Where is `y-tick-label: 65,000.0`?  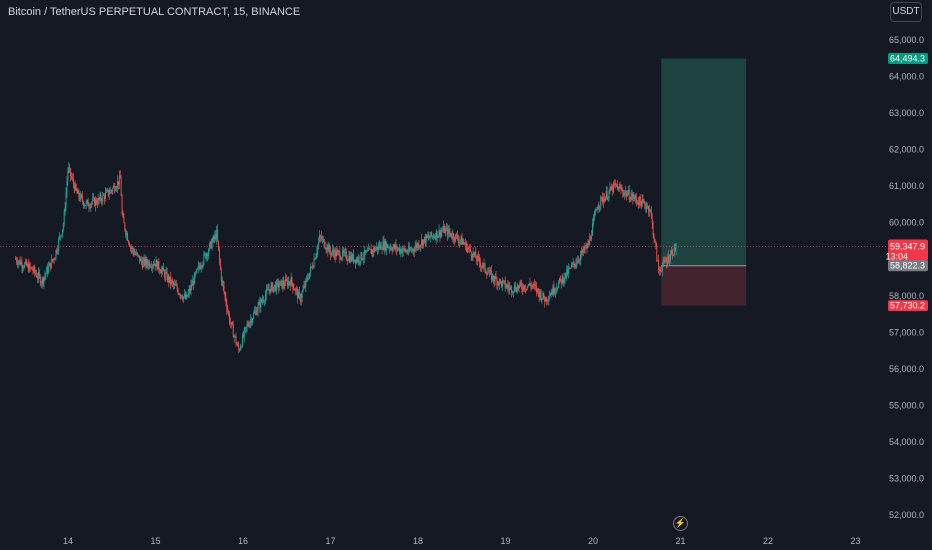
y-tick-label: 65,000.0 is located at coordinates (906, 40).